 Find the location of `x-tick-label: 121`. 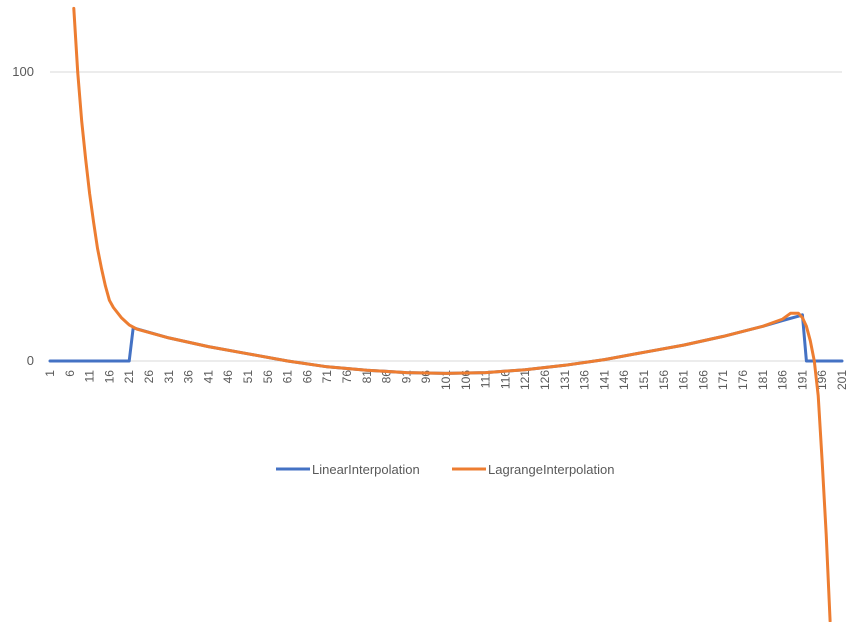

x-tick-label: 121 is located at coordinates (525, 380).